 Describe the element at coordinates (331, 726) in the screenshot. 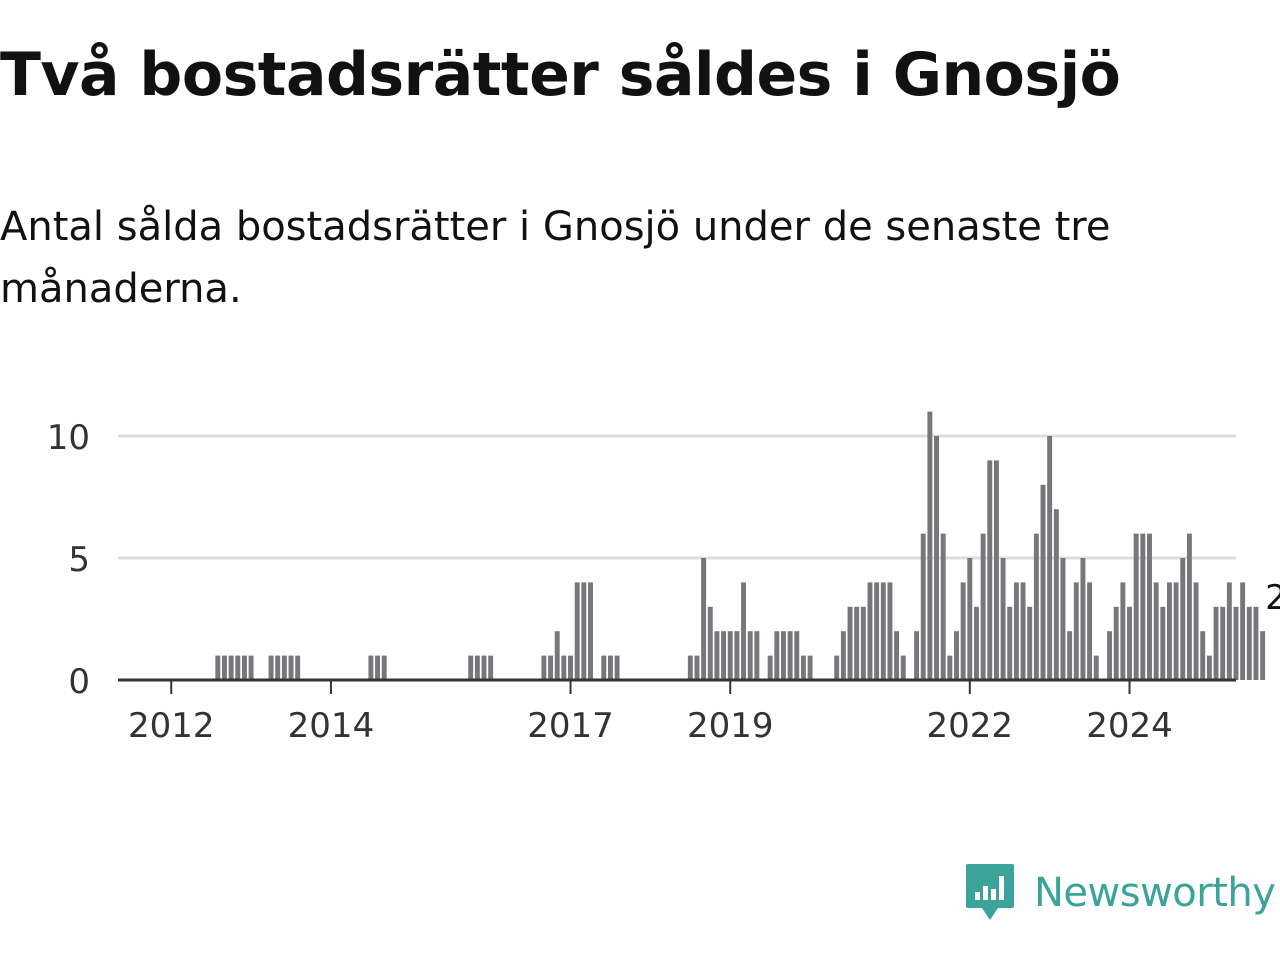

I see `x-tick-label: 2014` at that location.